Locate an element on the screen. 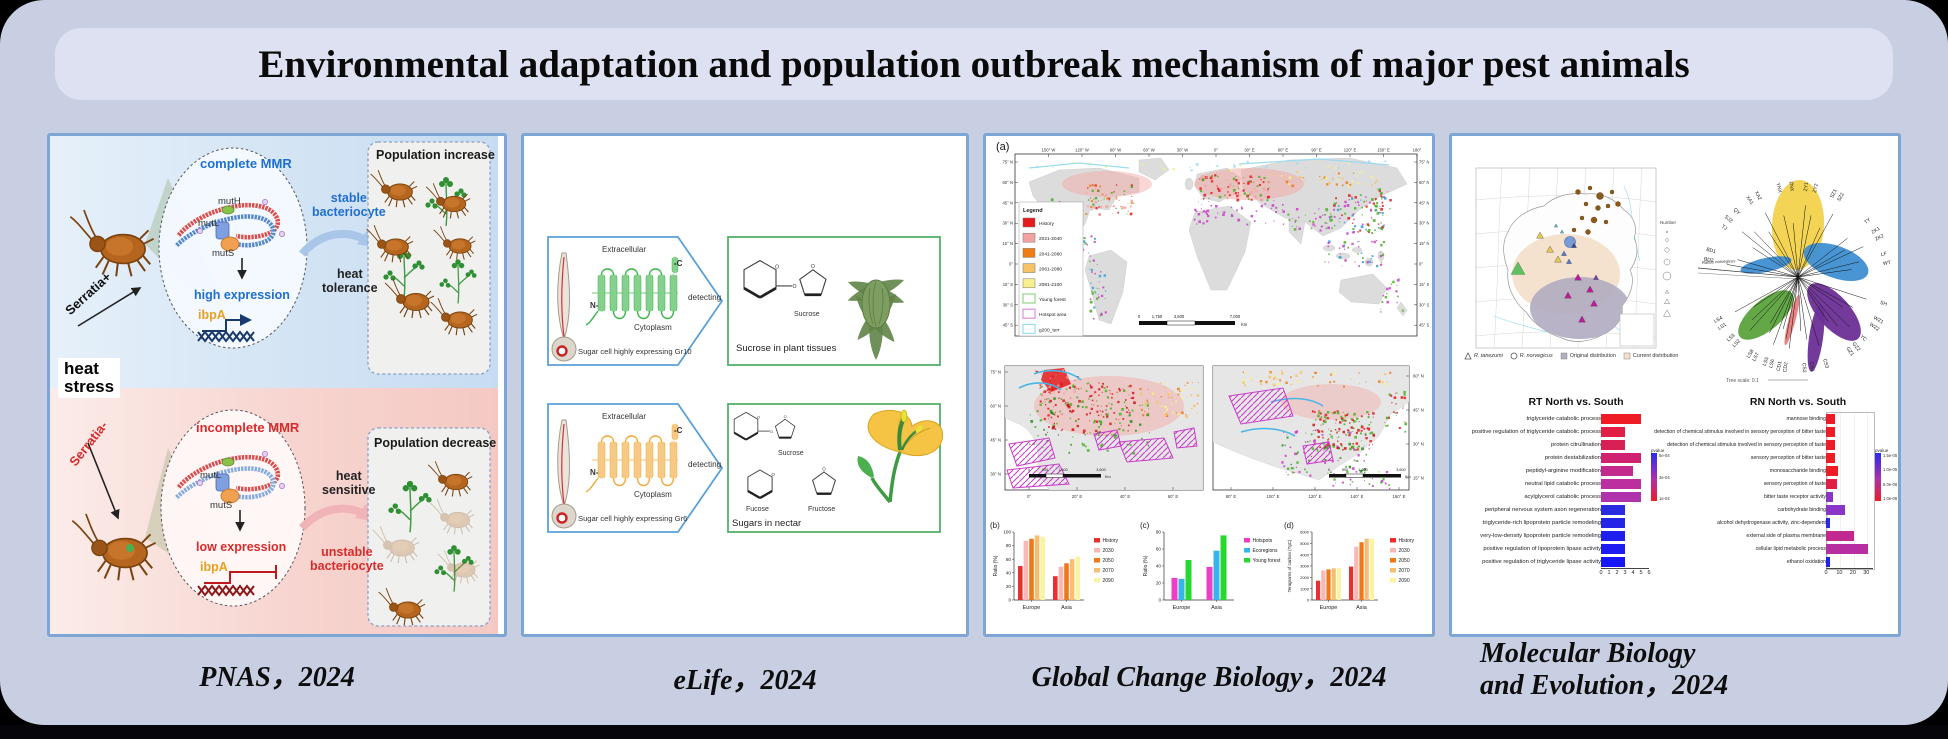  go-term-row: sensory perception of taste is located at coordinates (1783, 483).